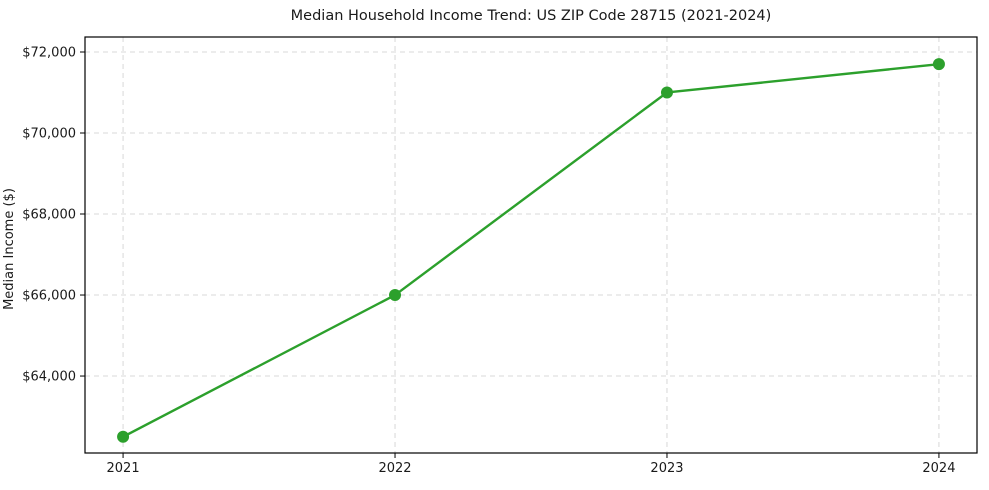 This screenshot has height=490, width=989. I want to click on x-tick-label: 2024, so click(938, 468).